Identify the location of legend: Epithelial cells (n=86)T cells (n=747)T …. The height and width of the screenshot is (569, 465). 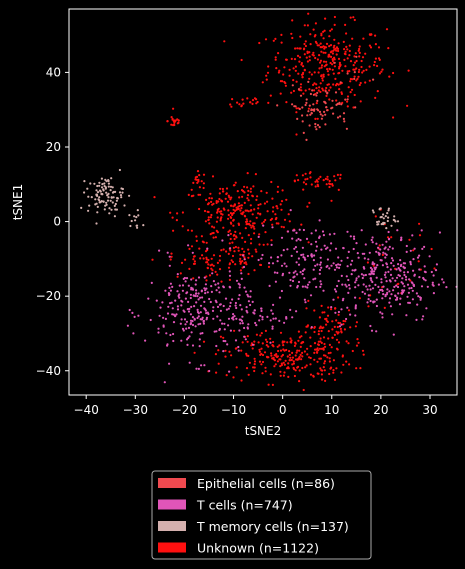
(261, 515).